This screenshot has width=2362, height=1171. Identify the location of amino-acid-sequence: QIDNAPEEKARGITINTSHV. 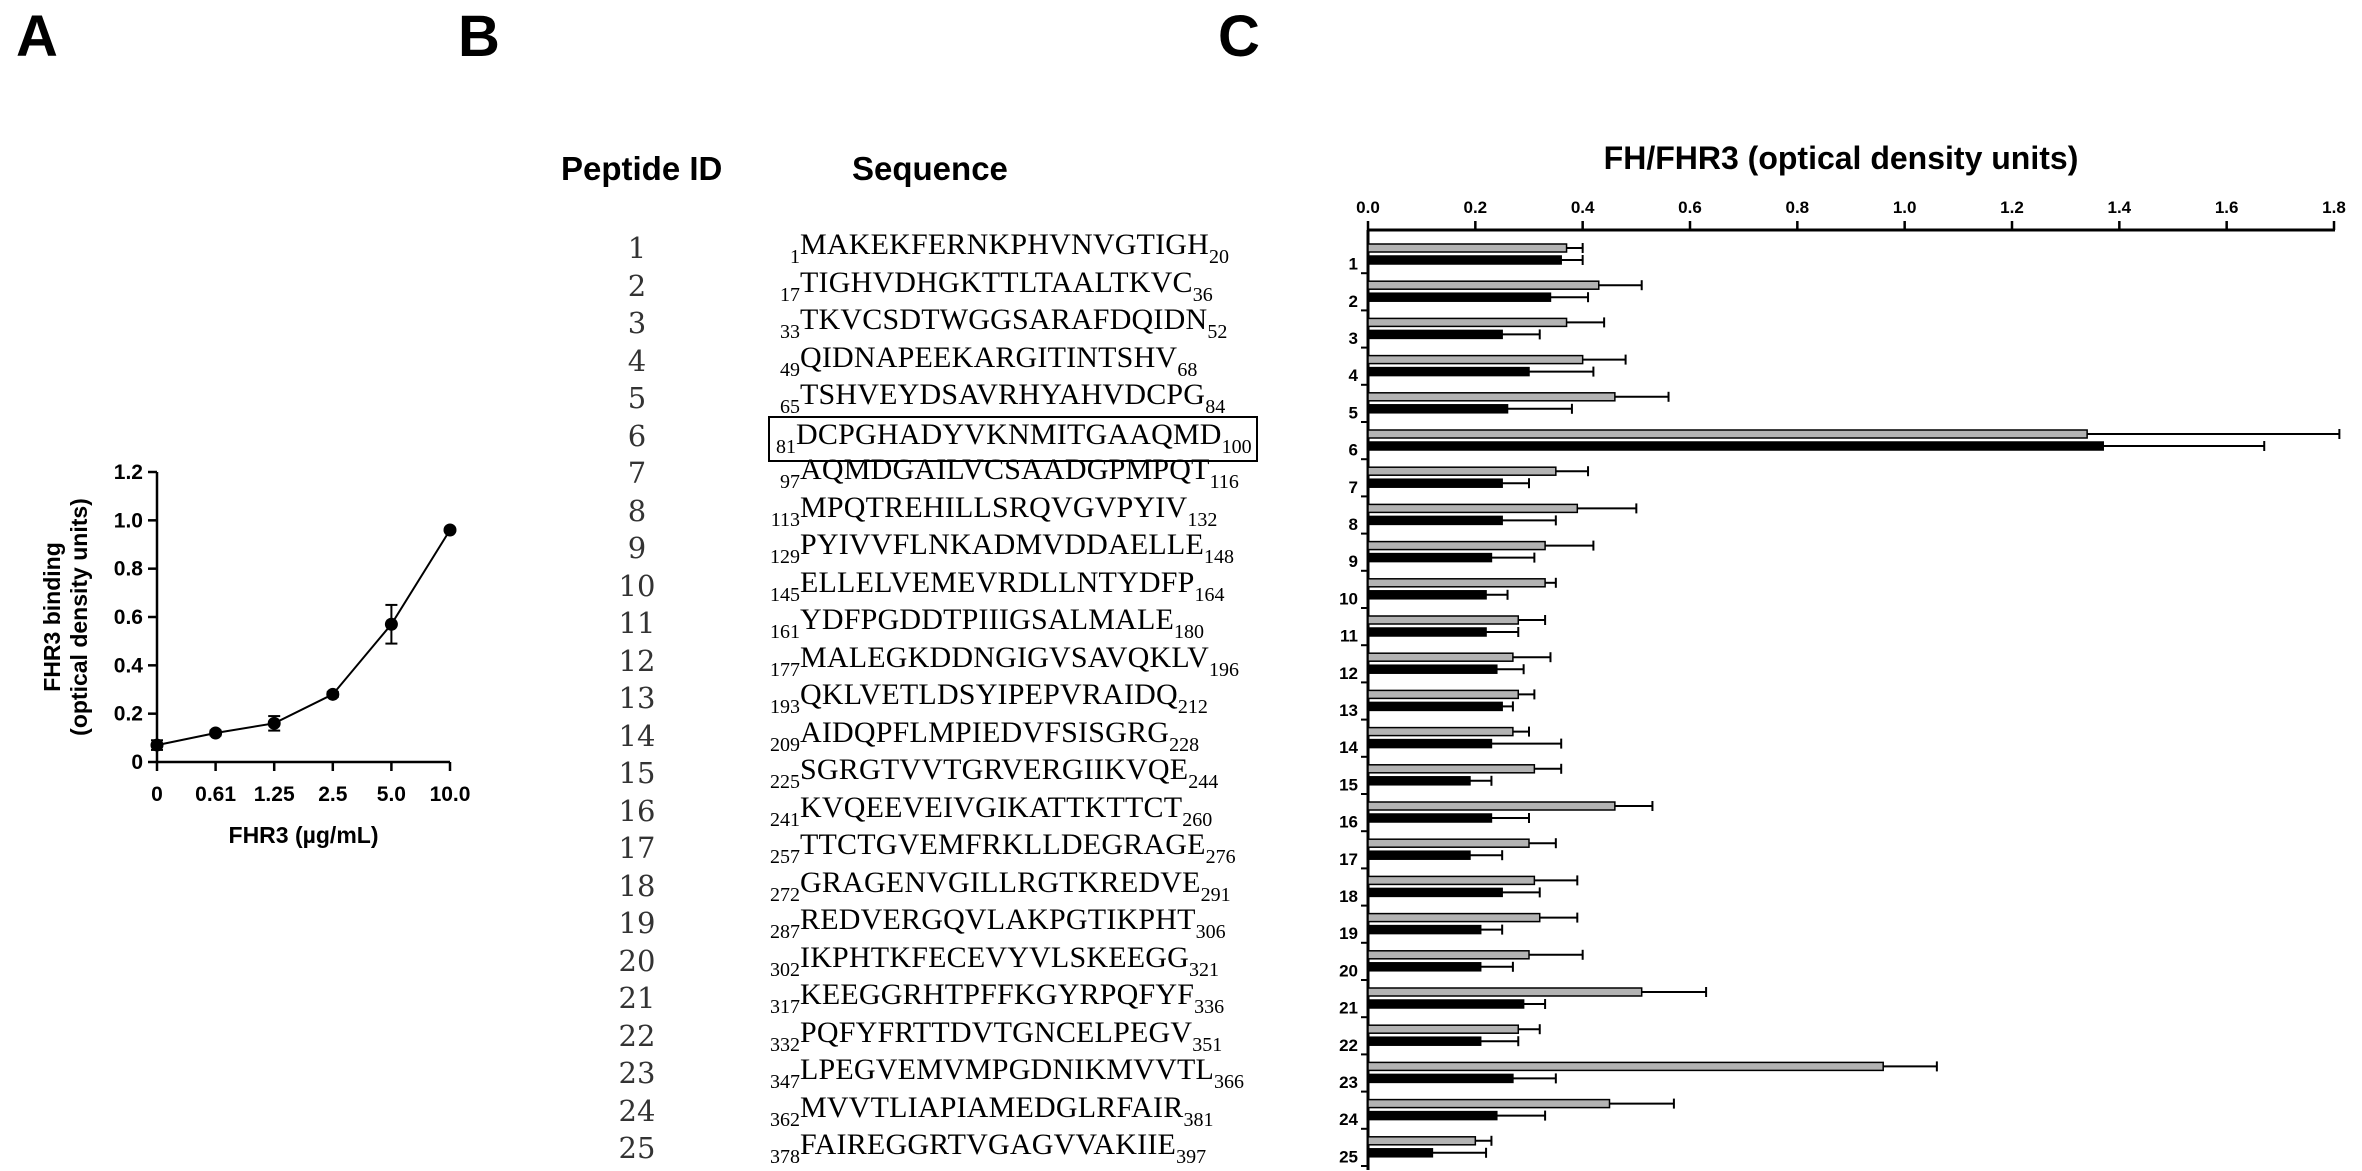
(989, 357).